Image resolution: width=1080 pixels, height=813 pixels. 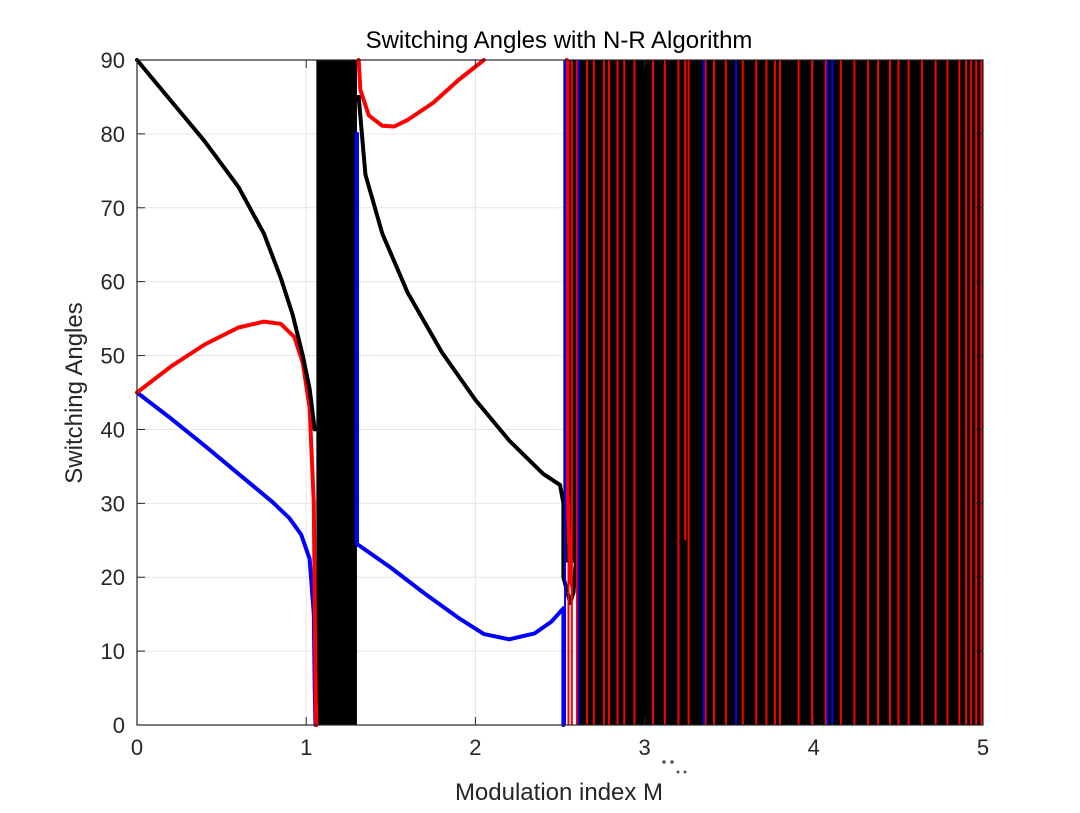 I want to click on y-tick-label: 0, so click(x=119, y=725).